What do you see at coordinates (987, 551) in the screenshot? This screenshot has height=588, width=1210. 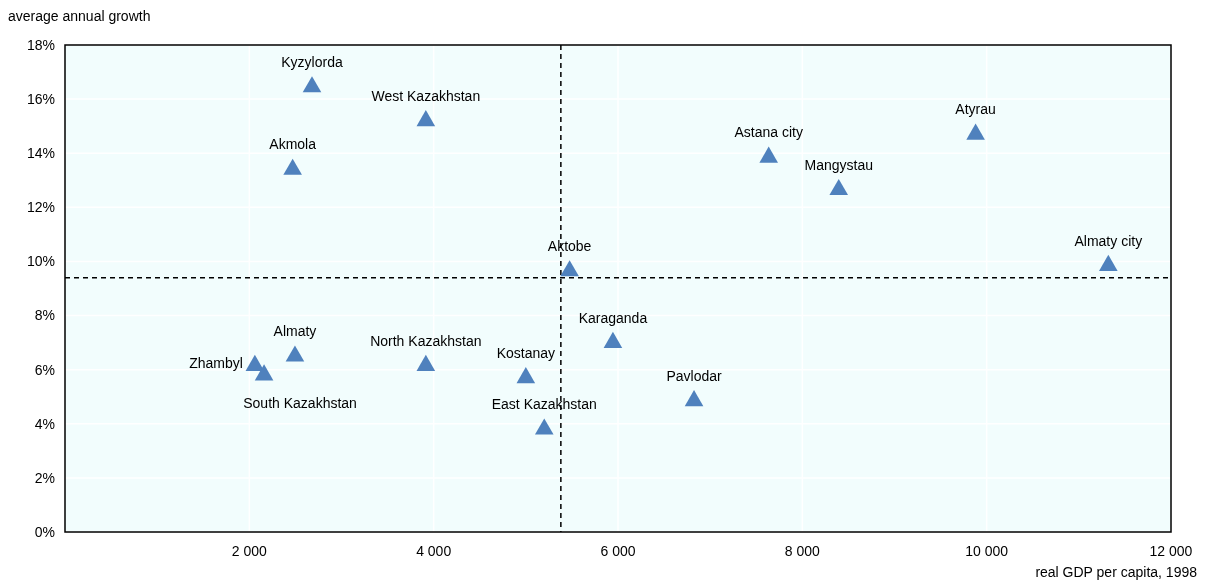 I see `x-tick-label: 10 000` at bounding box center [987, 551].